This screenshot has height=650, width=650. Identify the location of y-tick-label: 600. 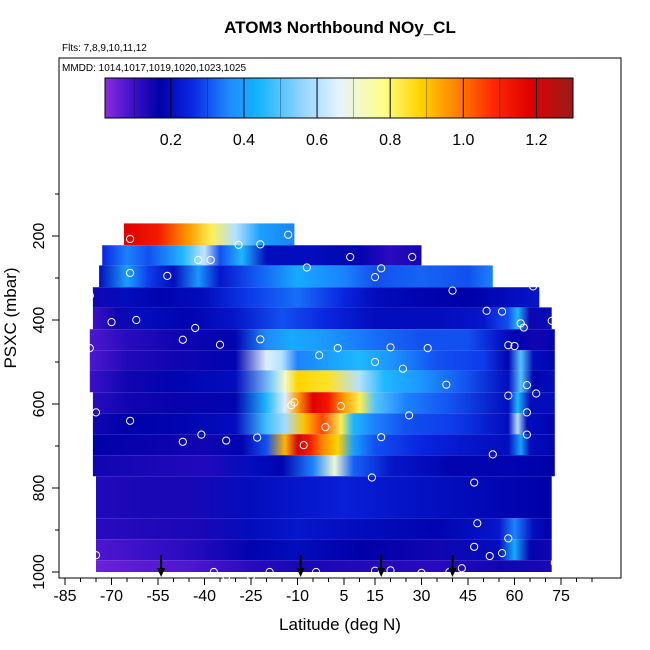
(39, 404).